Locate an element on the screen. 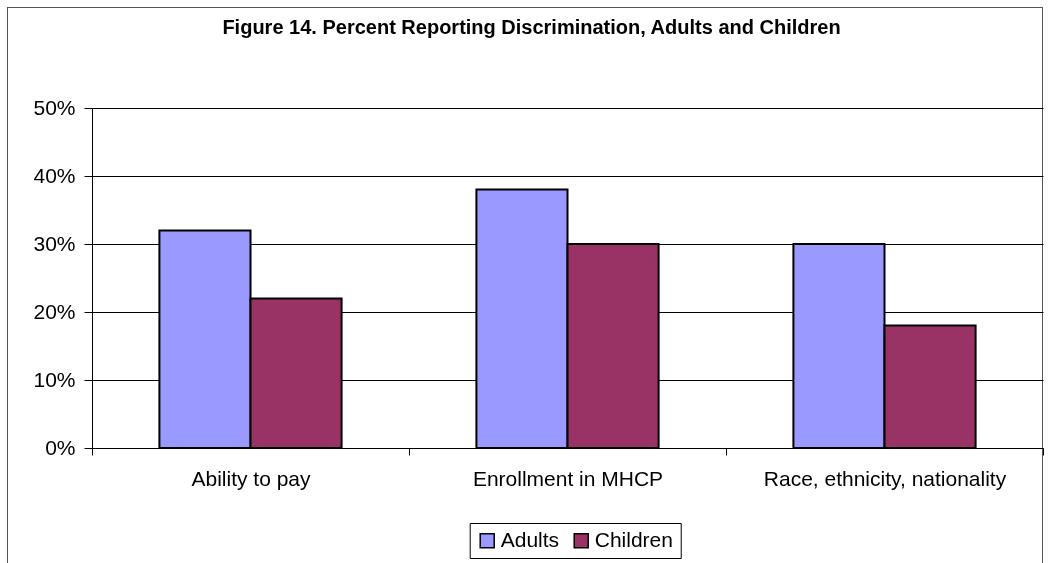 This screenshot has width=1054, height=563. y-tick-label: 10% is located at coordinates (54, 379).